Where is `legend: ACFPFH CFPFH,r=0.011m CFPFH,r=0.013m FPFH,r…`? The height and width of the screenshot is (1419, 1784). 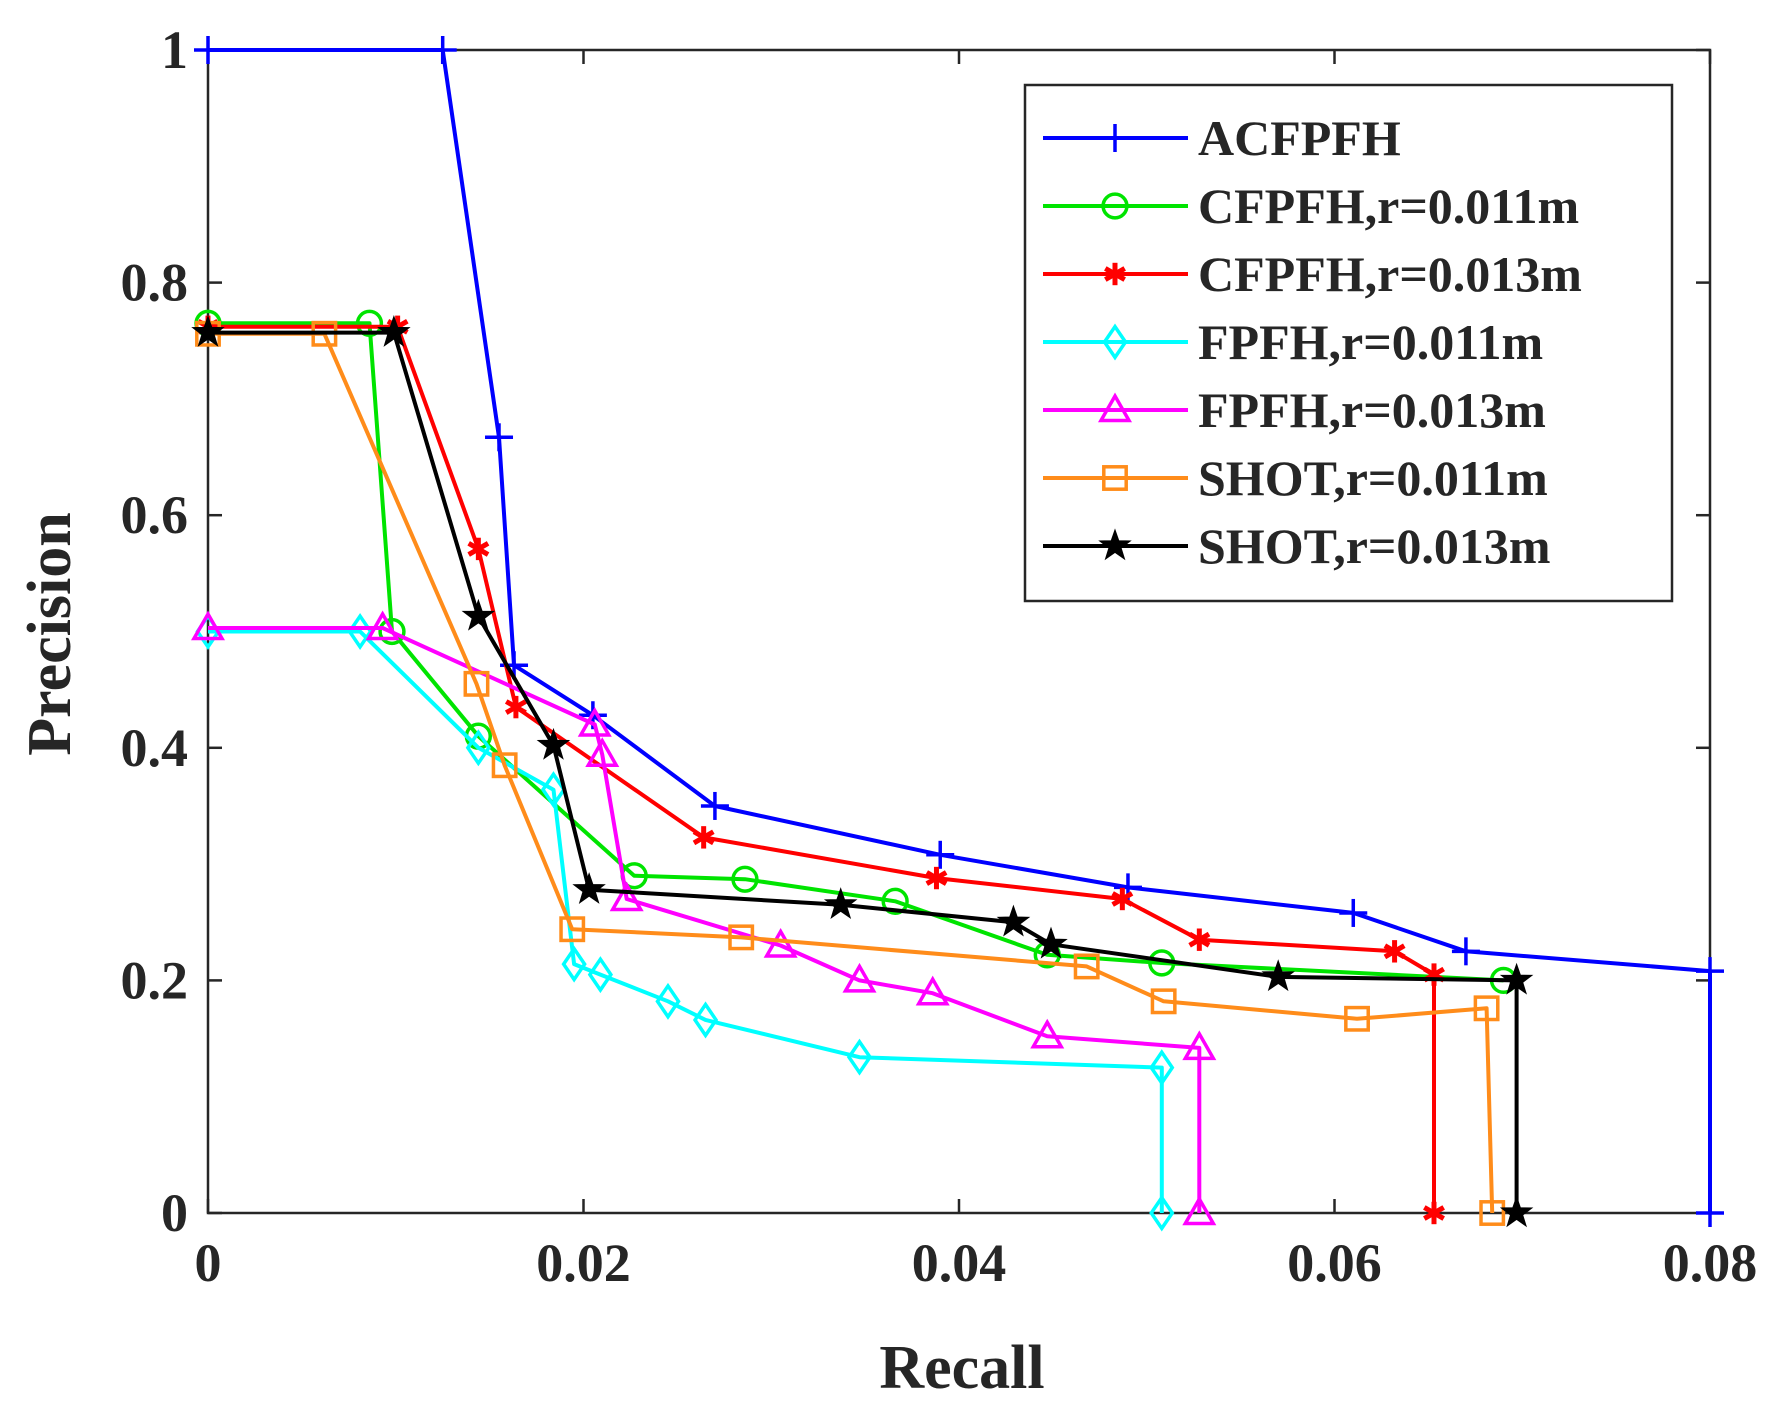 legend: ACFPFH CFPFH,r=0.011m CFPFH,r=0.013m FPFH,r… is located at coordinates (1348, 343).